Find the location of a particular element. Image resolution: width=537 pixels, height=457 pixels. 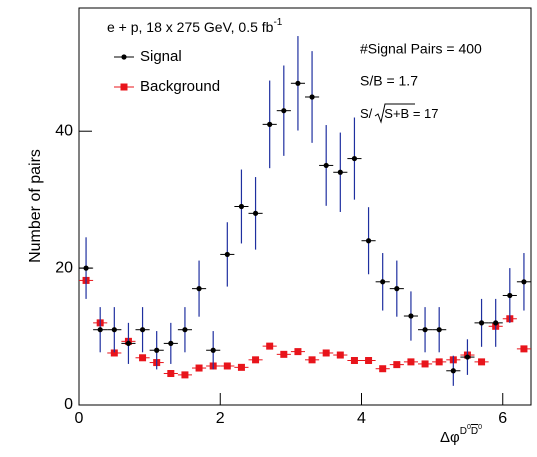

y-tick-label: 40 is located at coordinates (64, 130).